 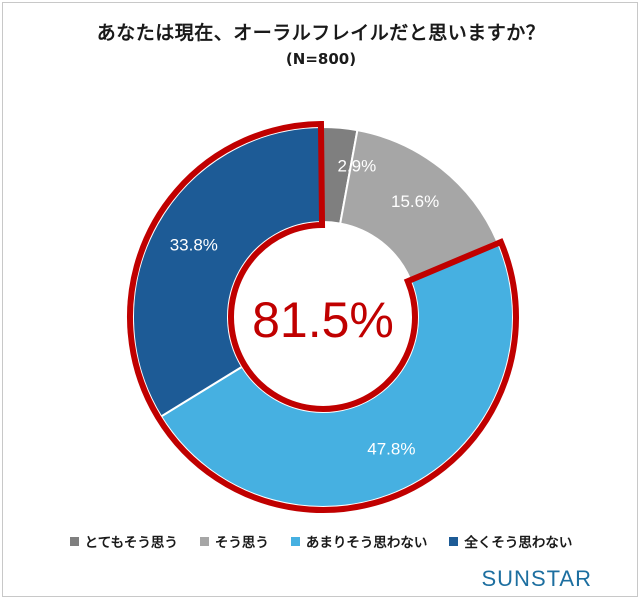 I want to click on data-label-1: 2.9%, so click(x=356, y=166).